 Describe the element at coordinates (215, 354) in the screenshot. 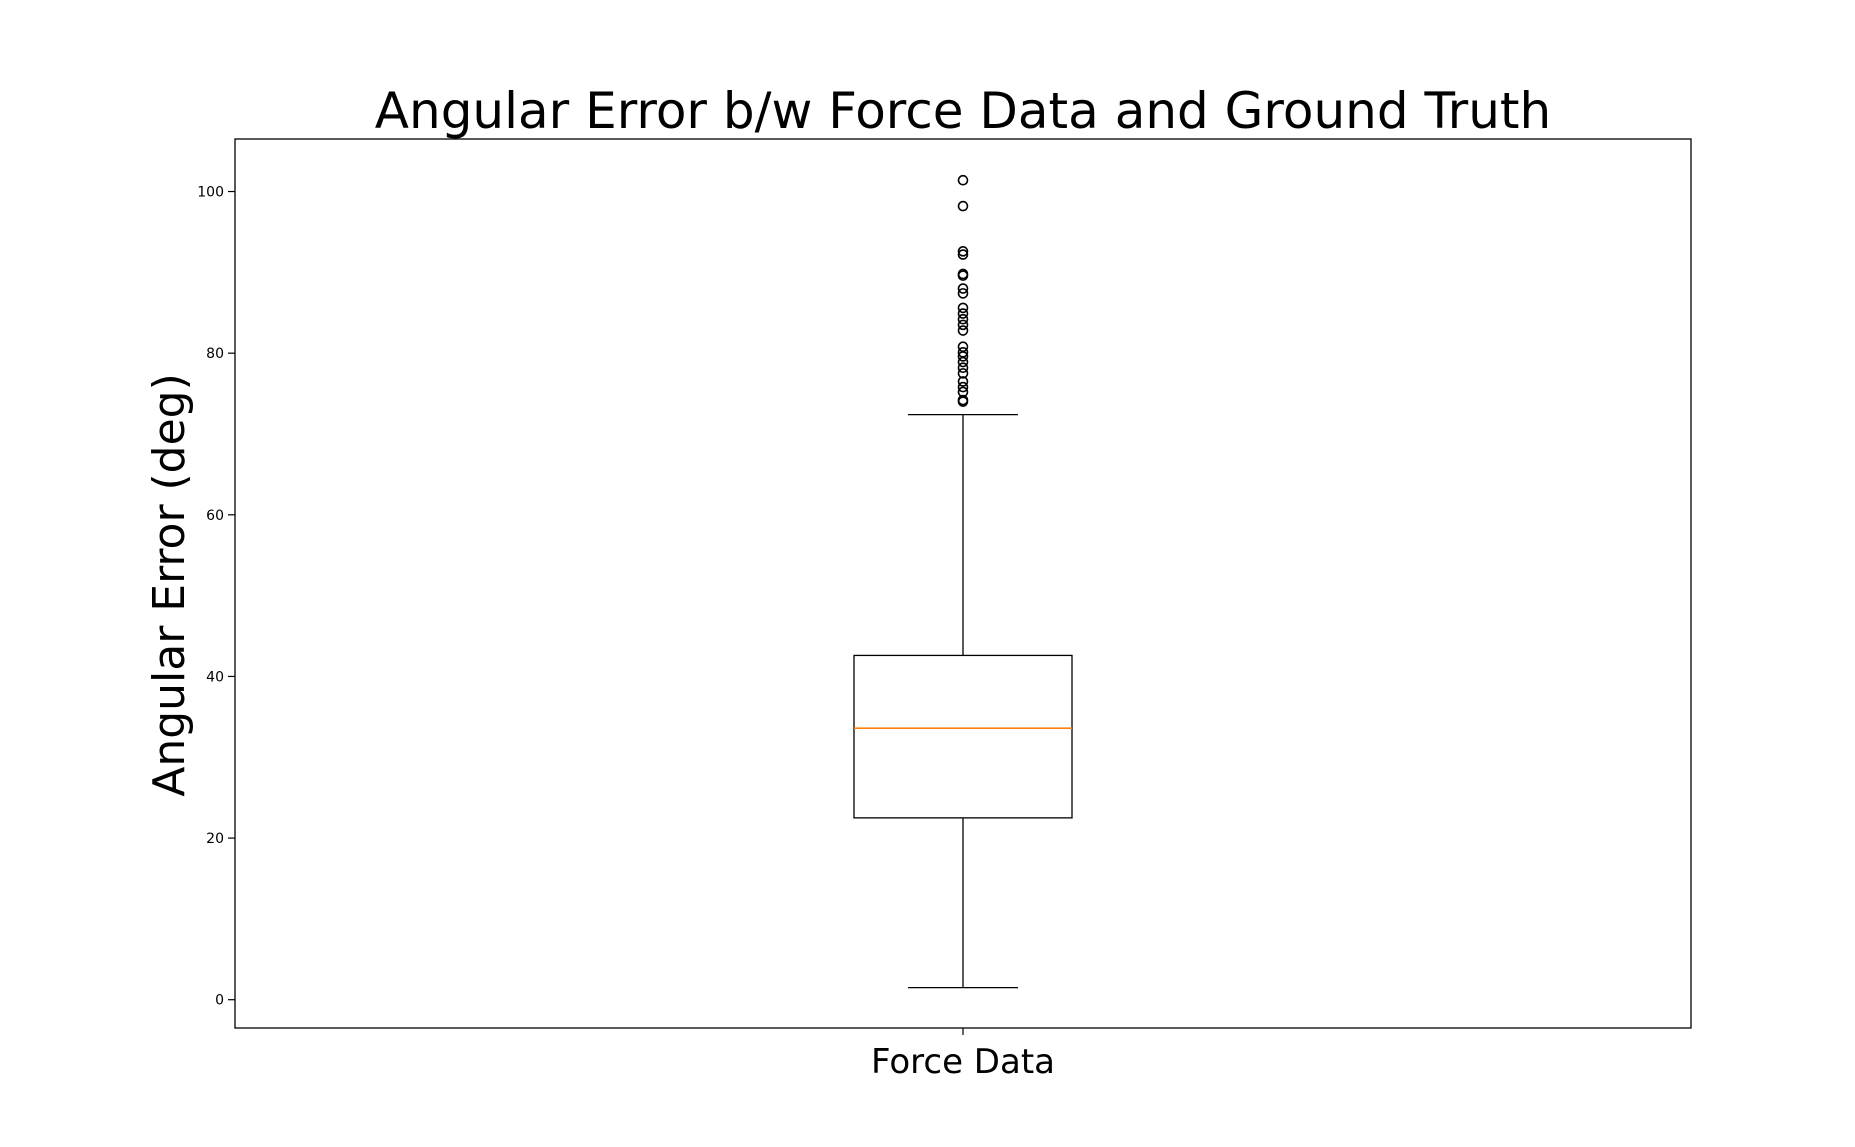

I see `y-tick-label: 80` at that location.